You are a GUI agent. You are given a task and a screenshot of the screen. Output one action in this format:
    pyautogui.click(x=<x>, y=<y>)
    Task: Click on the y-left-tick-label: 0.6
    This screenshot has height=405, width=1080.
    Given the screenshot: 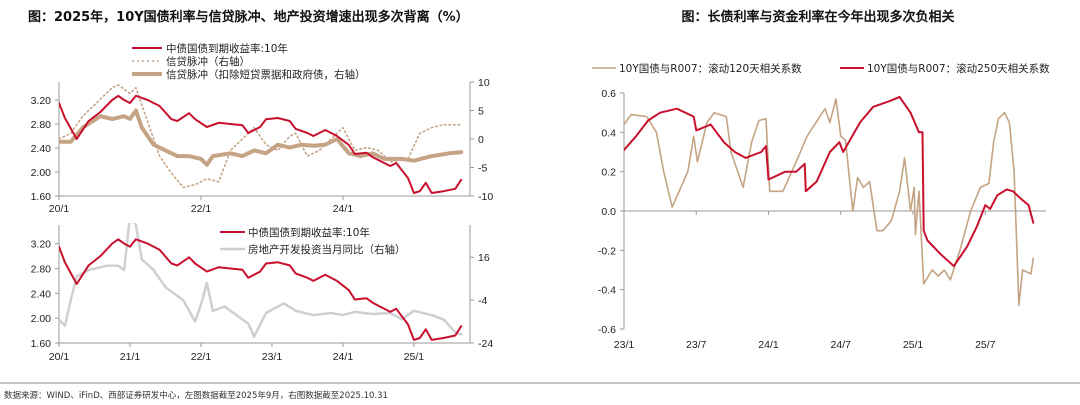 What is the action you would take?
    pyautogui.click(x=608, y=94)
    